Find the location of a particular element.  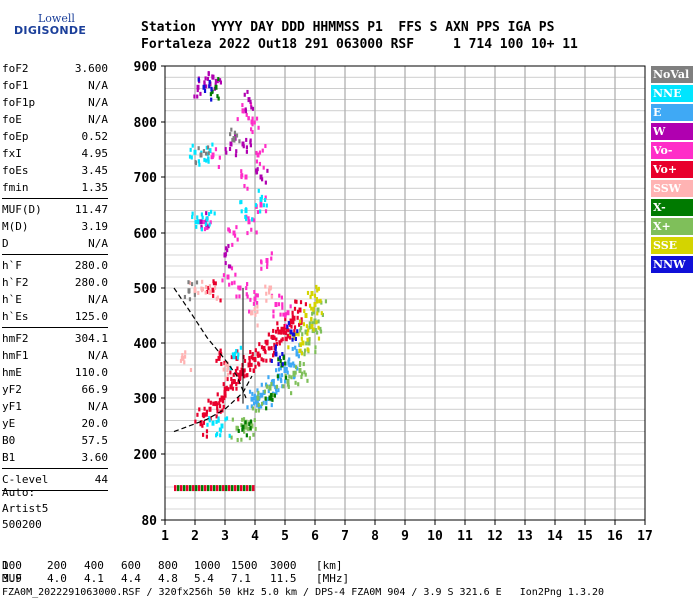

es-trace-mark is located at coordinates (202, 488).